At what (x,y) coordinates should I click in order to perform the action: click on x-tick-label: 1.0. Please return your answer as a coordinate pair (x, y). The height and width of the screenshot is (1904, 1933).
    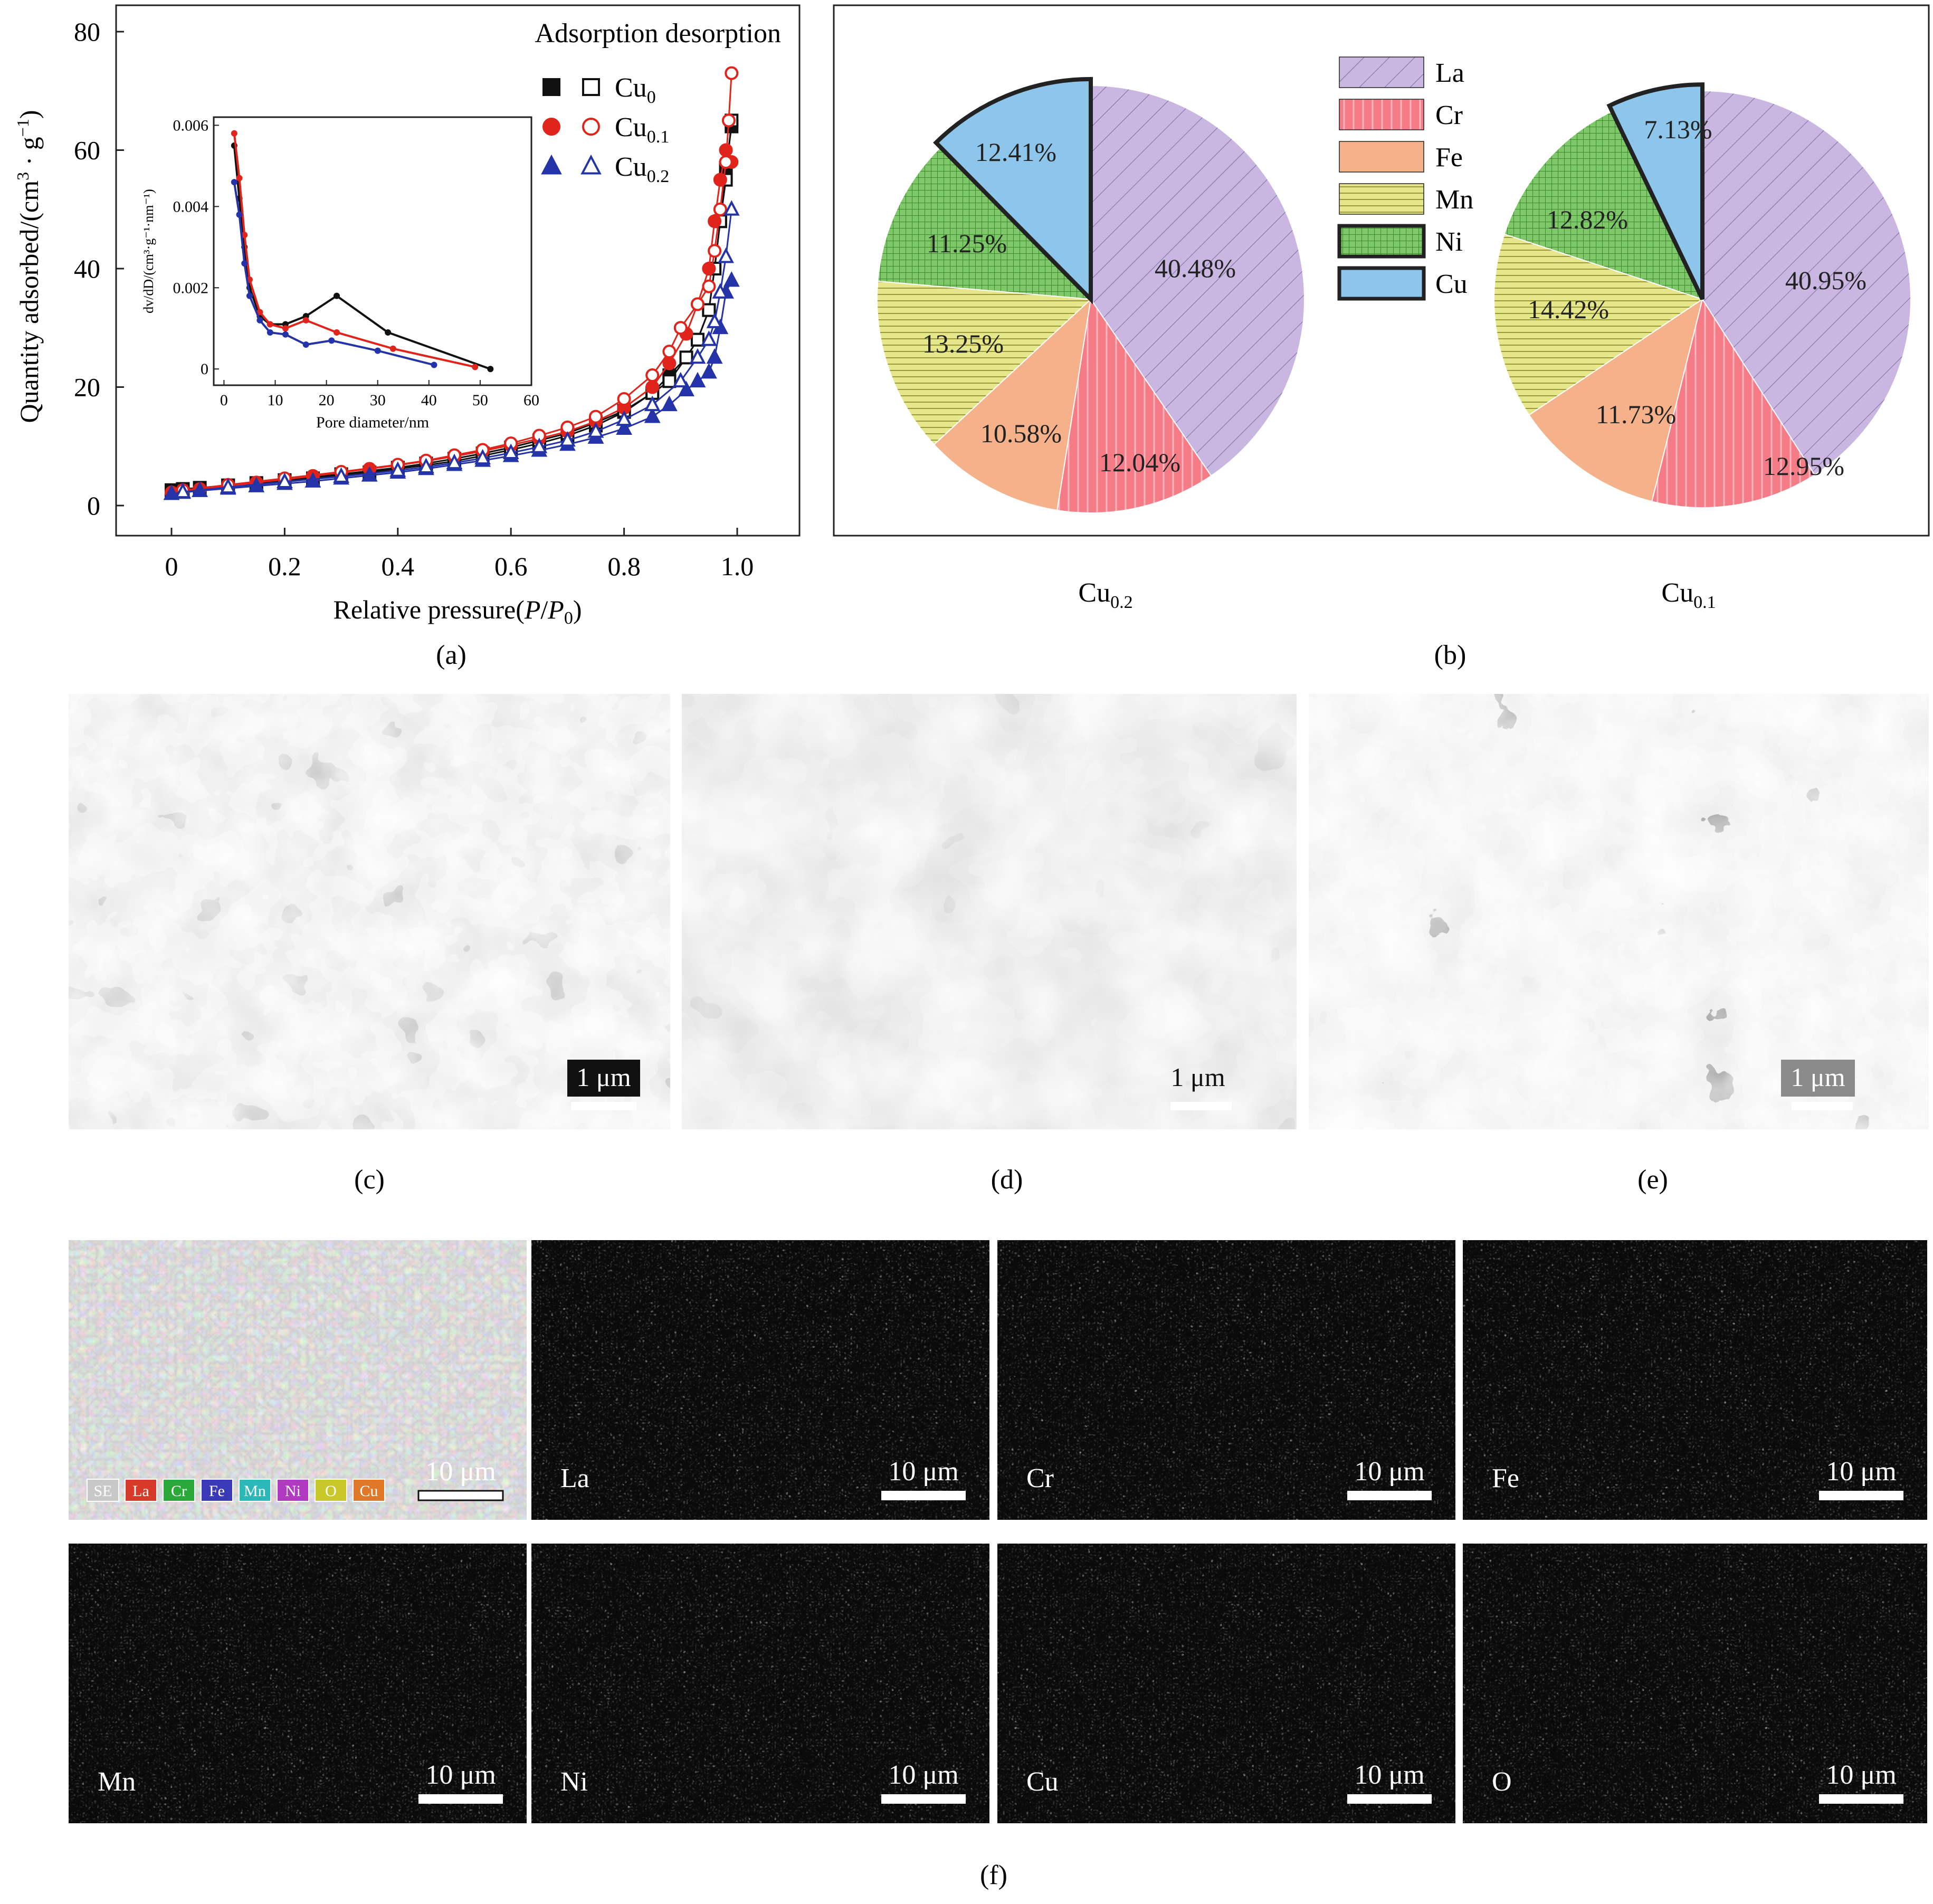
    Looking at the image, I should click on (737, 566).